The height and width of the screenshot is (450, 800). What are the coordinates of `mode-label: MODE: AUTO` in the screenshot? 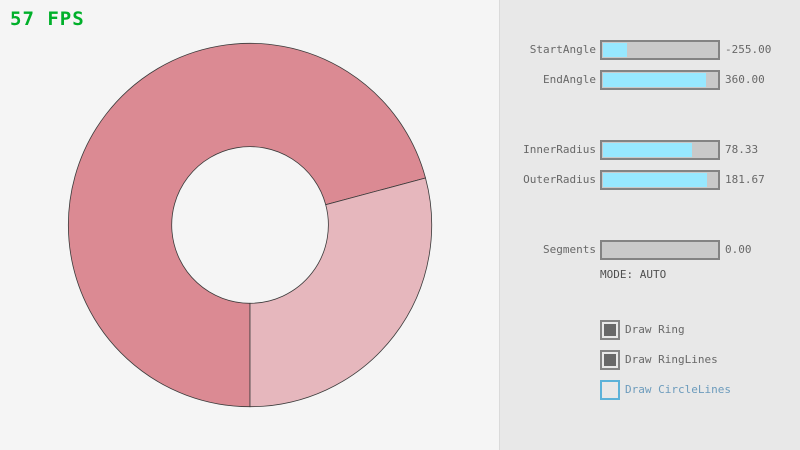 It's located at (633, 274).